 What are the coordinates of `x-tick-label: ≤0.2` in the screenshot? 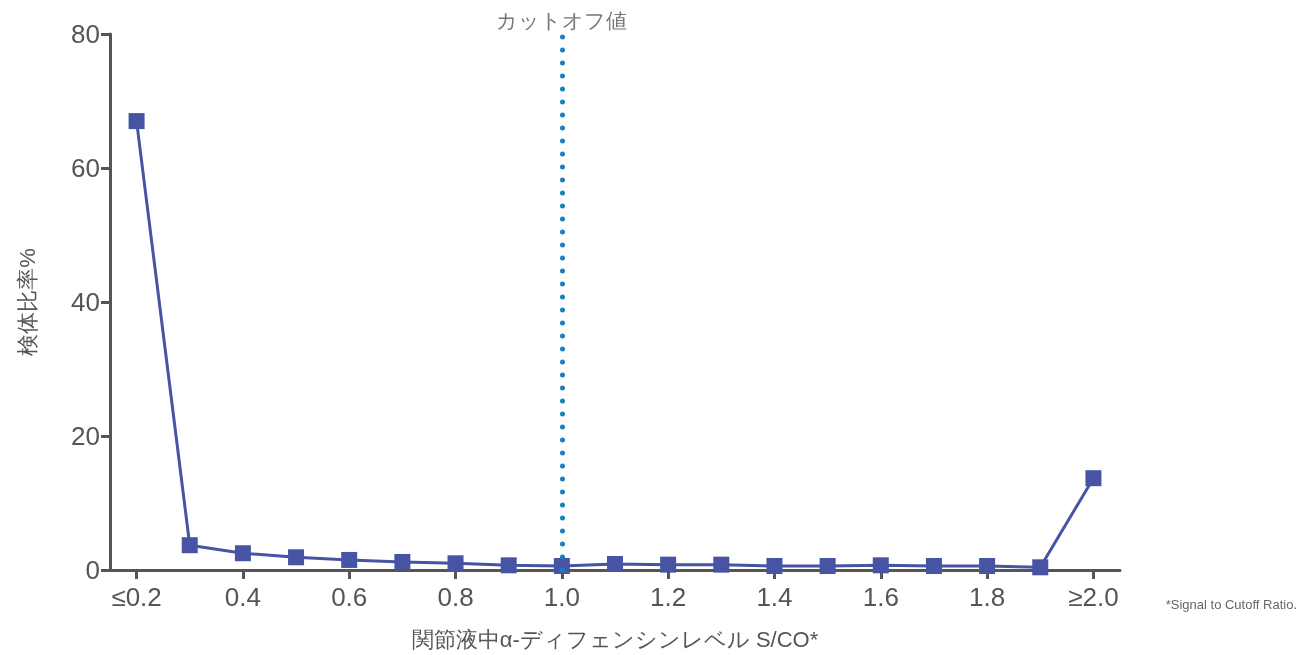 It's located at (136, 597).